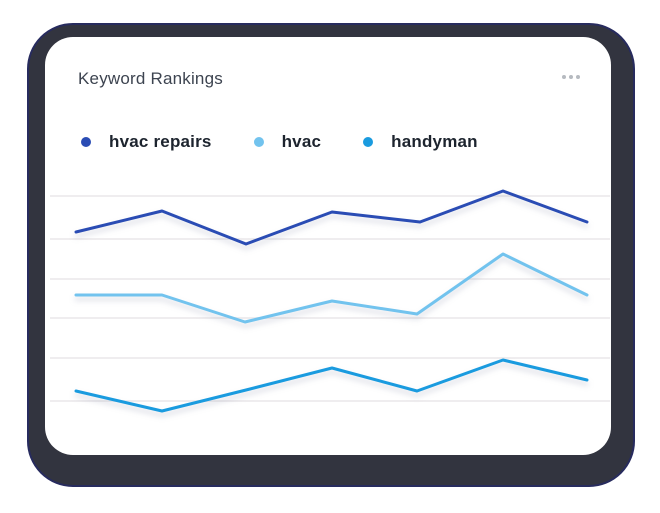 The width and height of the screenshot is (660, 513). What do you see at coordinates (150, 78) in the screenshot?
I see `card-title: Keyword Rankings` at bounding box center [150, 78].